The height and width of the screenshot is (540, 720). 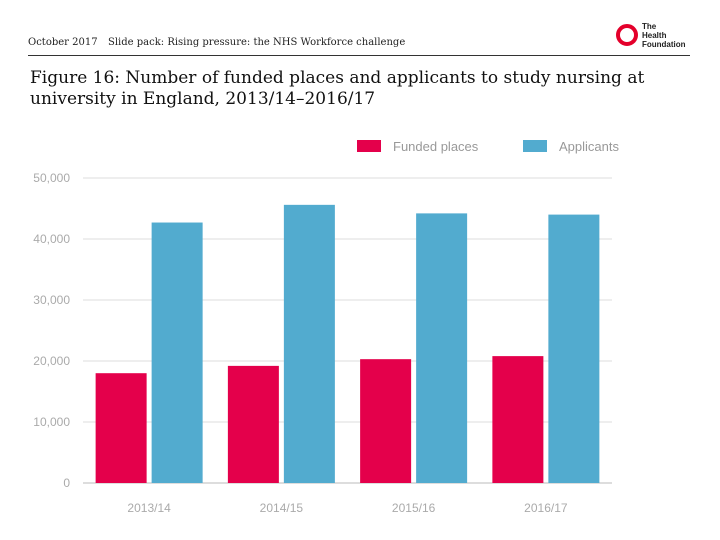 What do you see at coordinates (649, 26) in the screenshot?
I see `logo-line-1: The` at bounding box center [649, 26].